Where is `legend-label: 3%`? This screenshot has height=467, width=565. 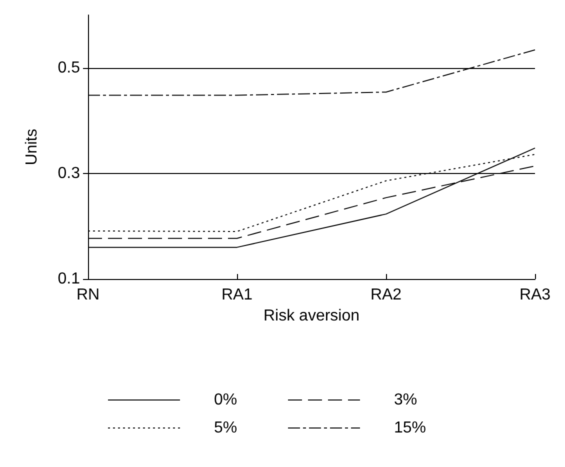 legend-label: 3% is located at coordinates (406, 400).